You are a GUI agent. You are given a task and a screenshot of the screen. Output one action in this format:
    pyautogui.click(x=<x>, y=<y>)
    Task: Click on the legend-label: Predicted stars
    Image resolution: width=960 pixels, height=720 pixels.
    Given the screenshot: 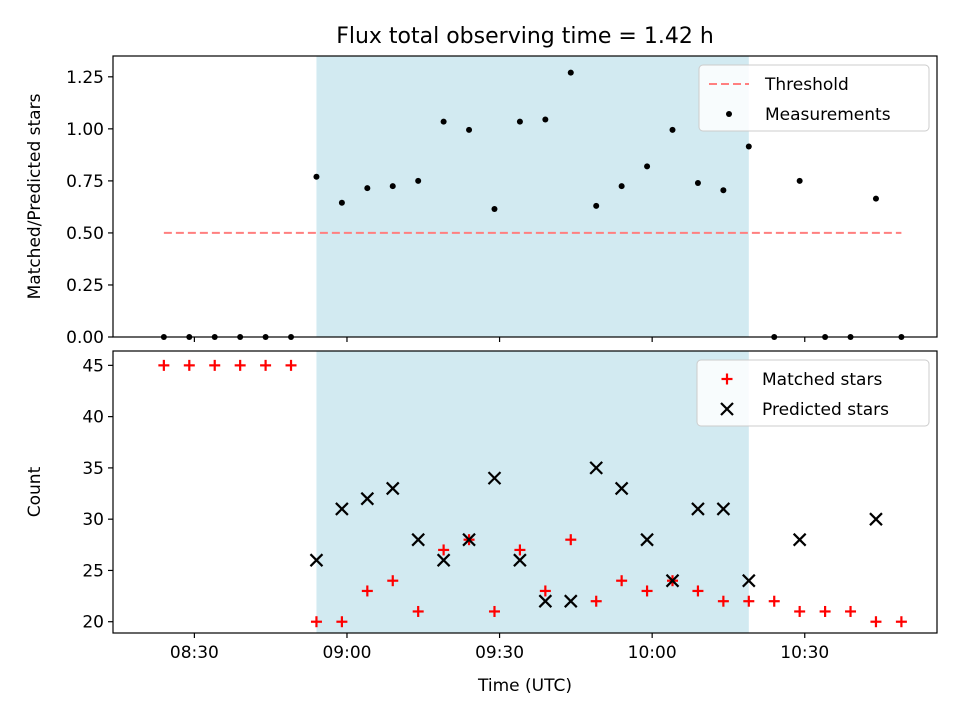 What is the action you would take?
    pyautogui.click(x=825, y=410)
    